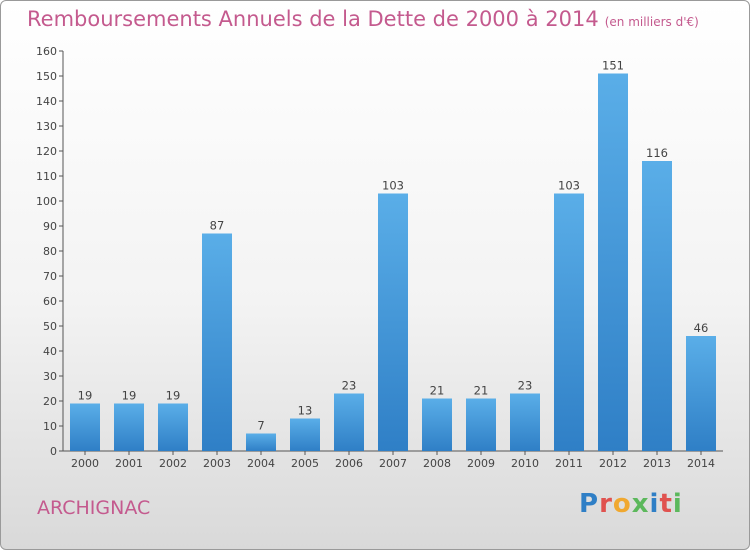 The height and width of the screenshot is (550, 750). I want to click on y-tick-label: 40, so click(50, 351).